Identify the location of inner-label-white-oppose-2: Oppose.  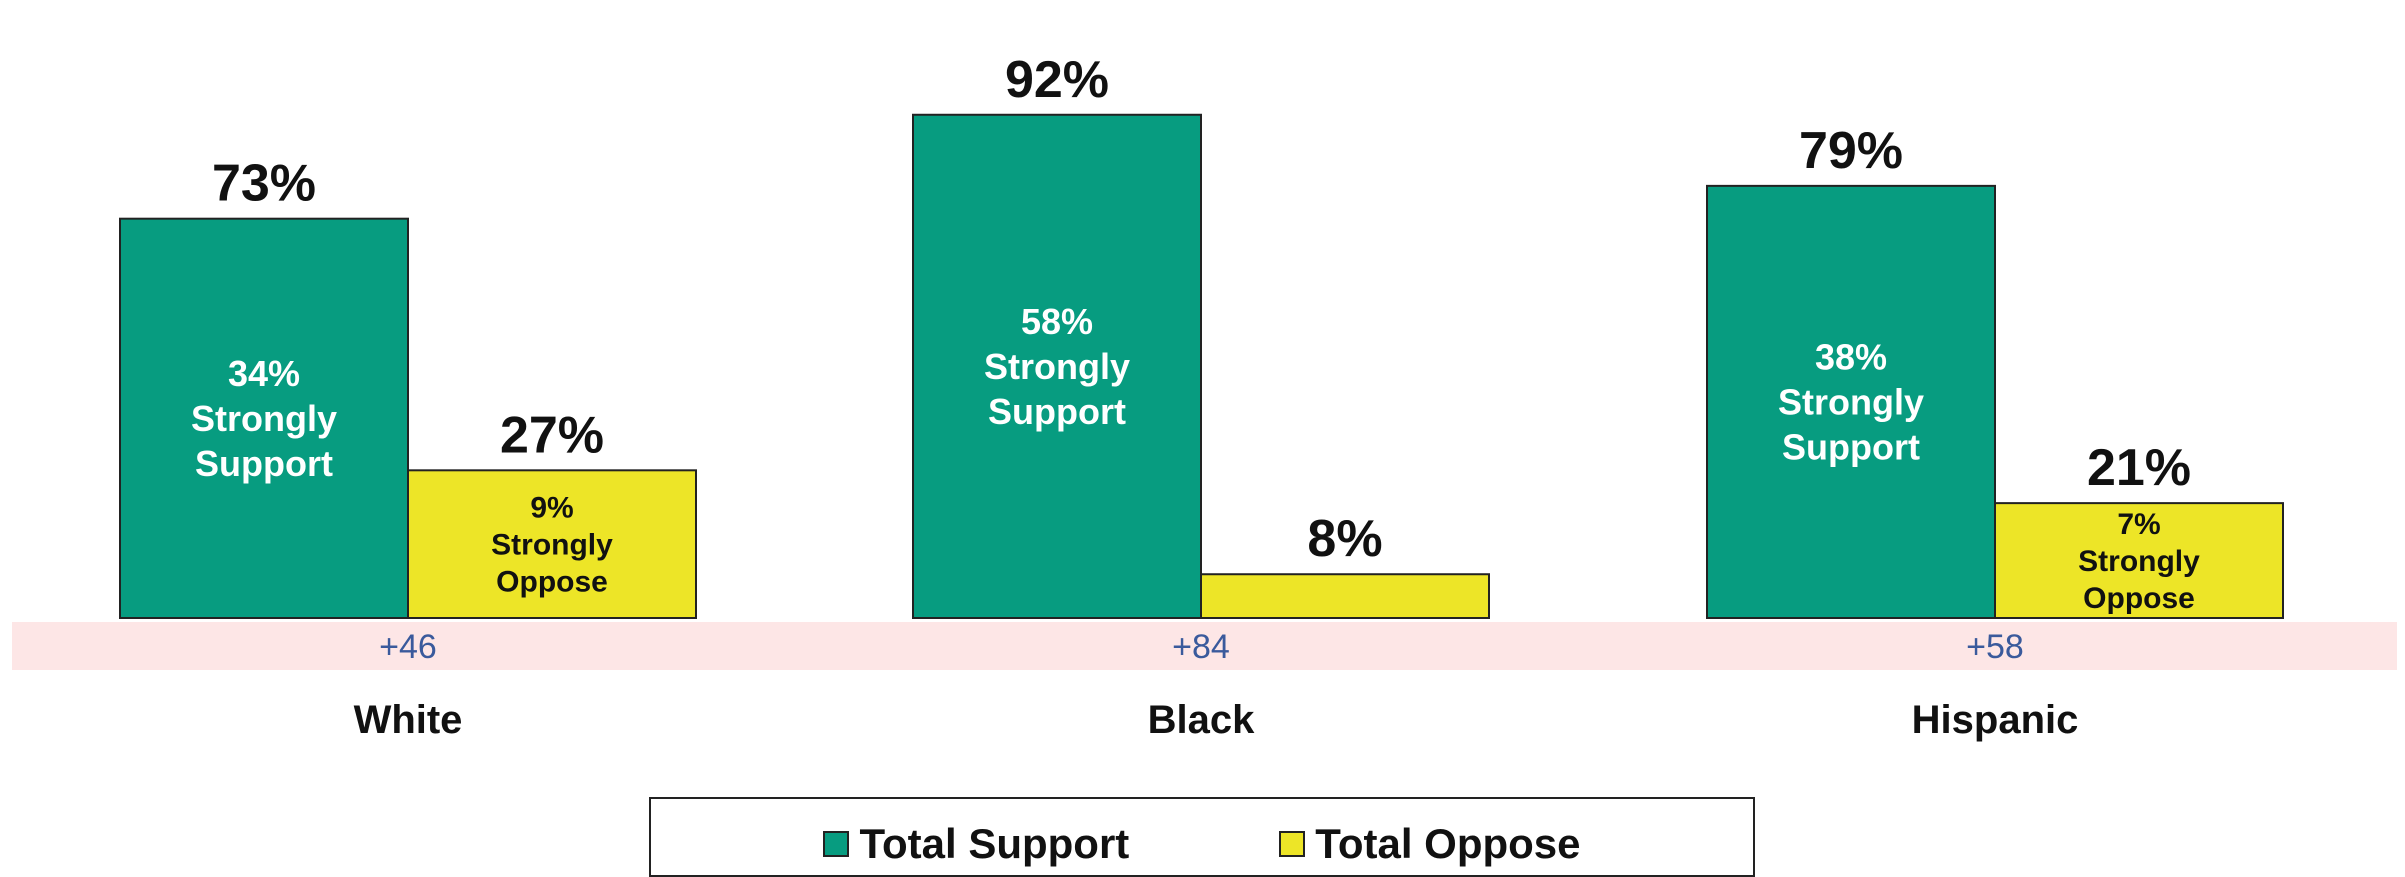
(552, 582).